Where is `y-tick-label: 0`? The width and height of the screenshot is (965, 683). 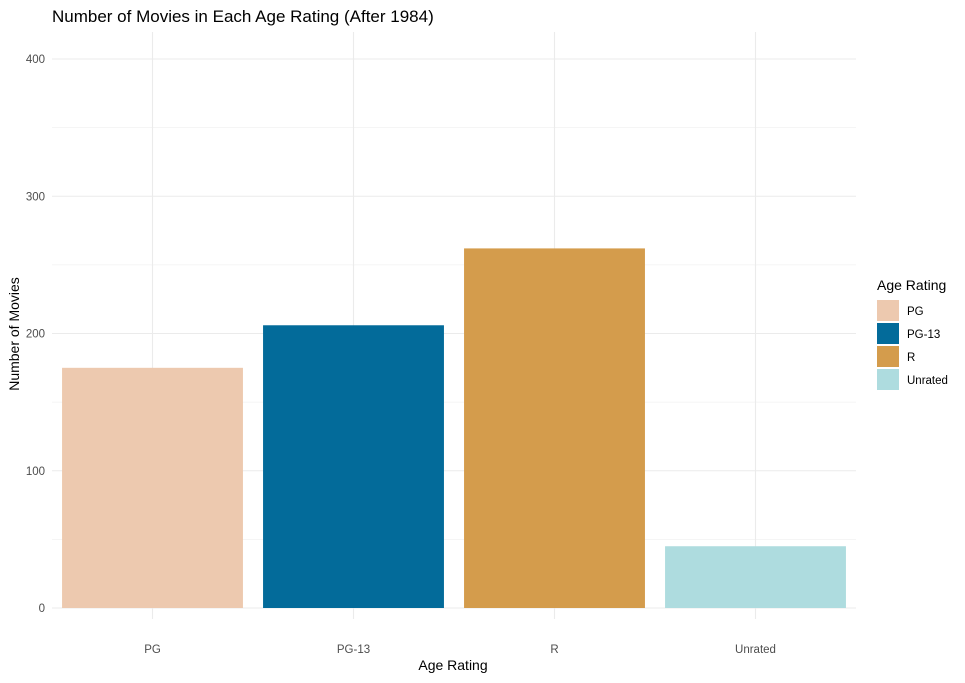 y-tick-label: 0 is located at coordinates (42, 609).